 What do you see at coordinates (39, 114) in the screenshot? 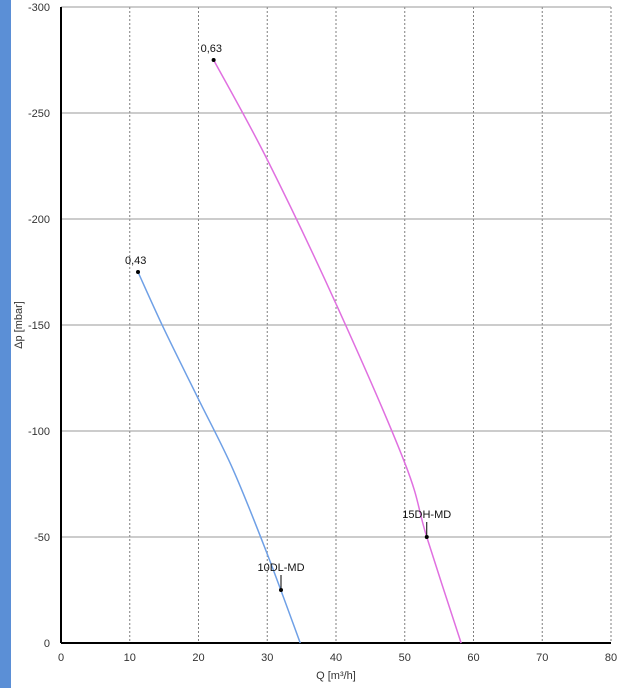
I see `y-tick-label: -250` at bounding box center [39, 114].